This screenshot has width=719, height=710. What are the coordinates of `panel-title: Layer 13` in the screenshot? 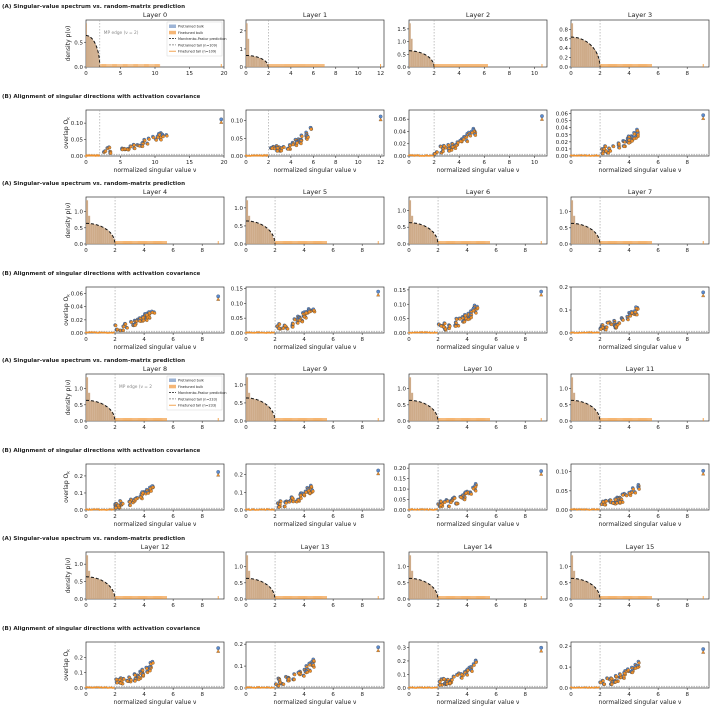 It's located at (315, 547).